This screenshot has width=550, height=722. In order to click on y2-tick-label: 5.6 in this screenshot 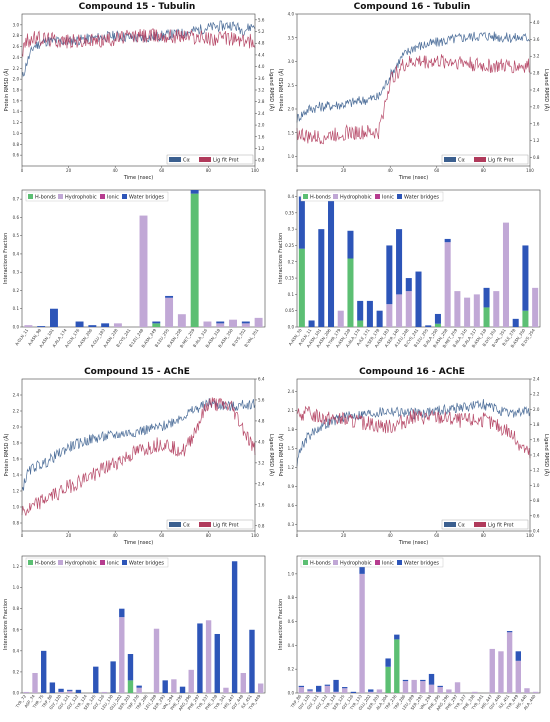, I will do `click(261, 19)`.